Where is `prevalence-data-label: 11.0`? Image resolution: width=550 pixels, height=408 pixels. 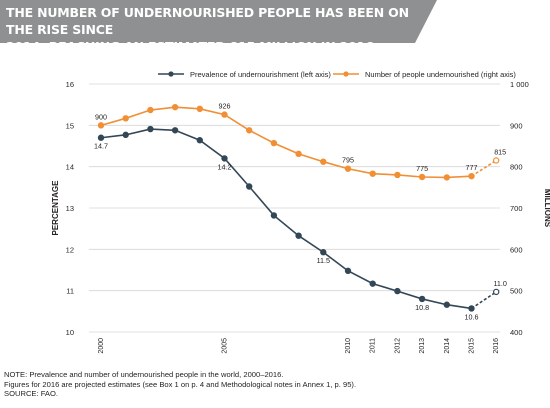
prevalence-data-label: 11.0 is located at coordinates (499, 283).